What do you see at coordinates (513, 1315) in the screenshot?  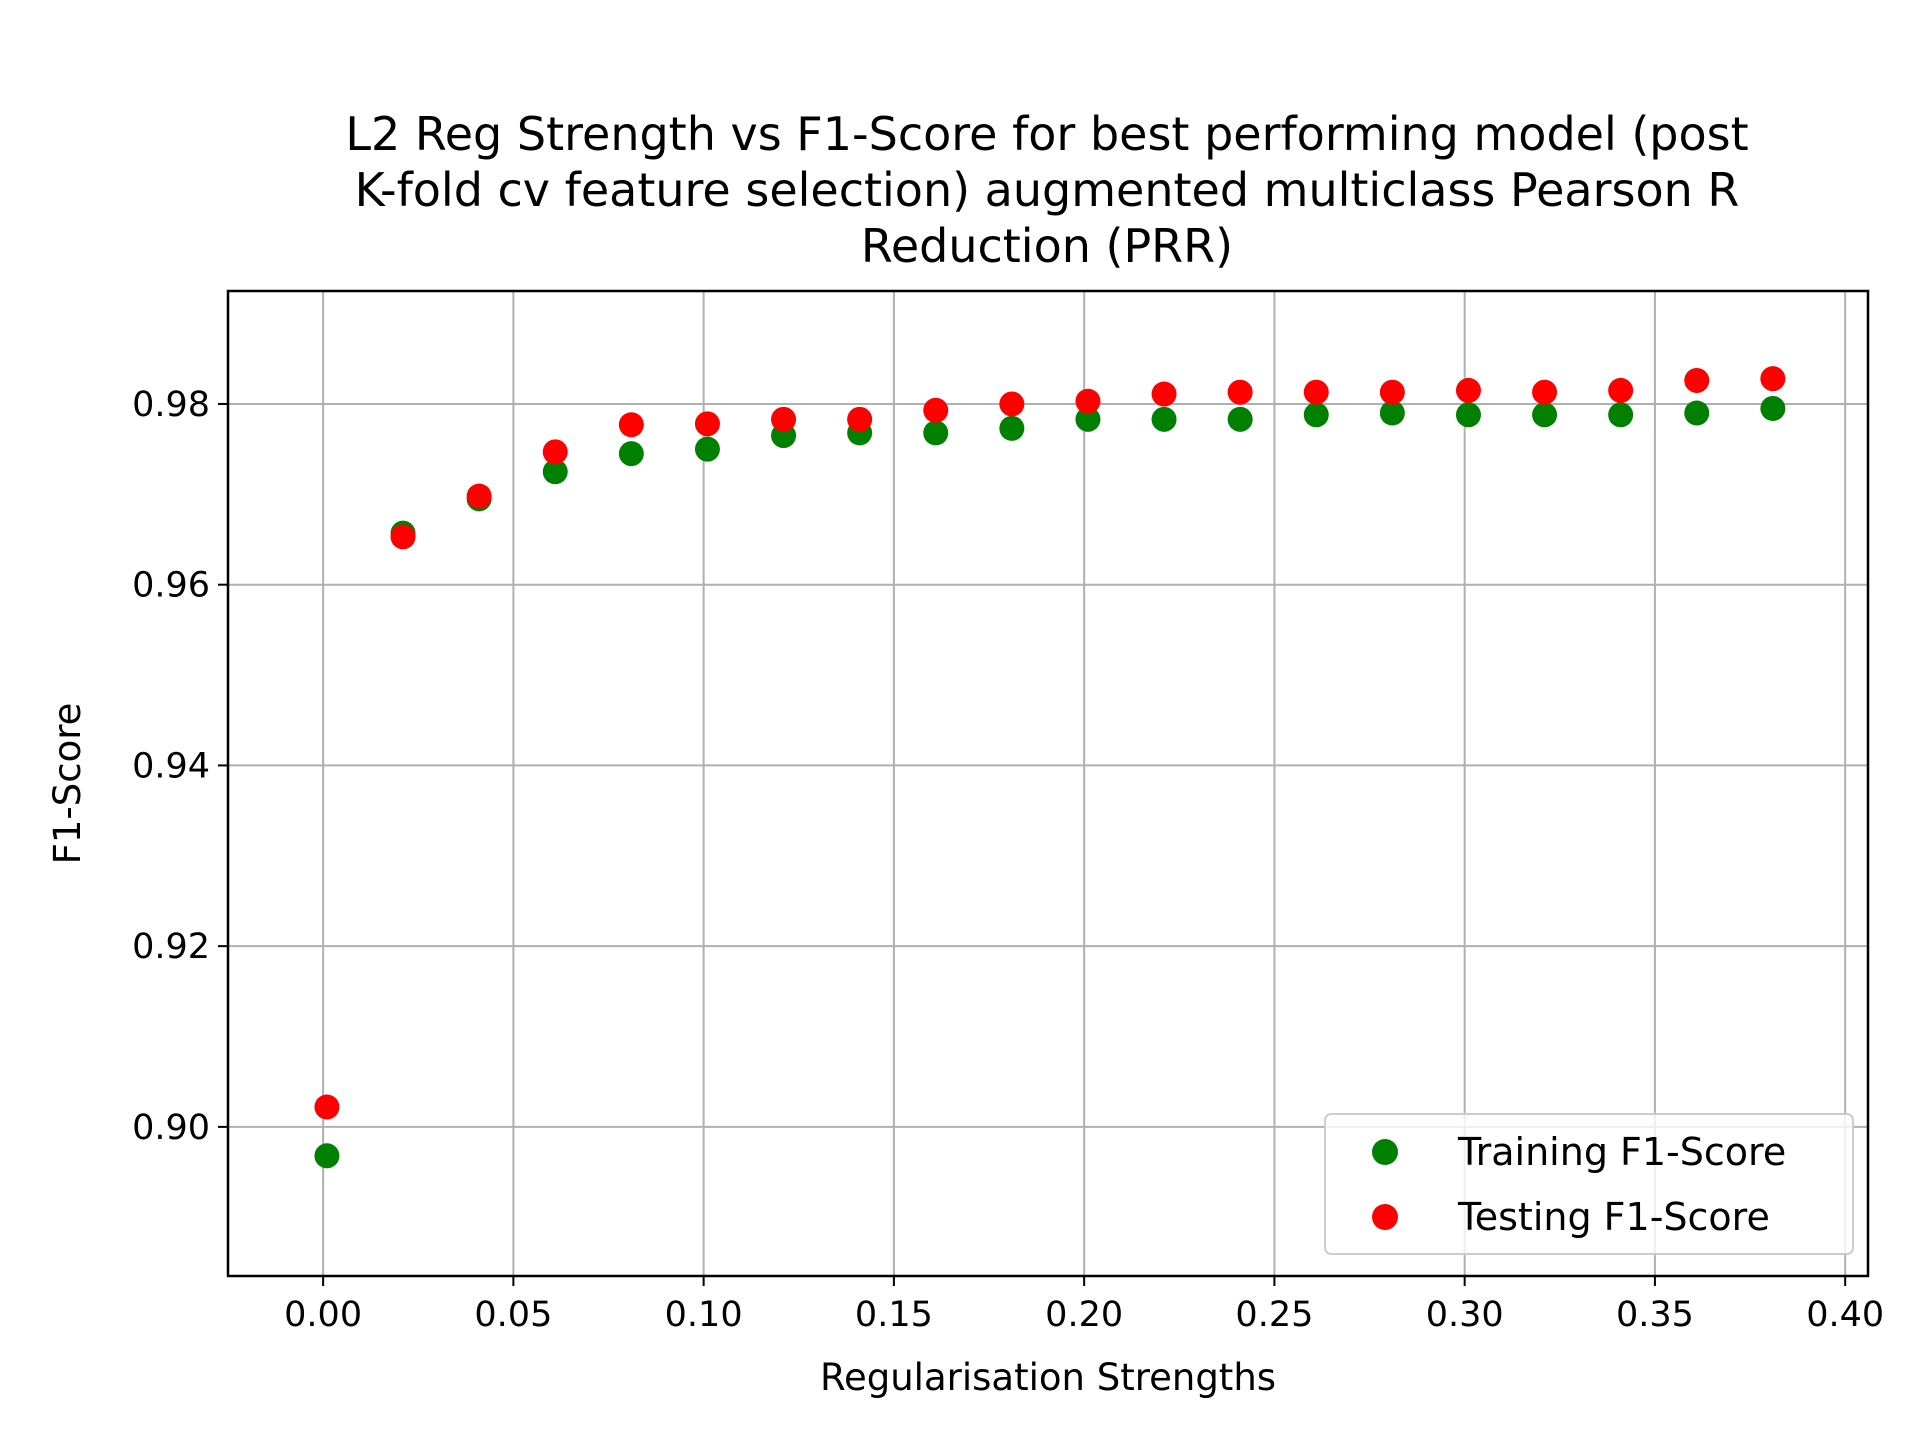 I see `x-tick-label: 0.05` at bounding box center [513, 1315].